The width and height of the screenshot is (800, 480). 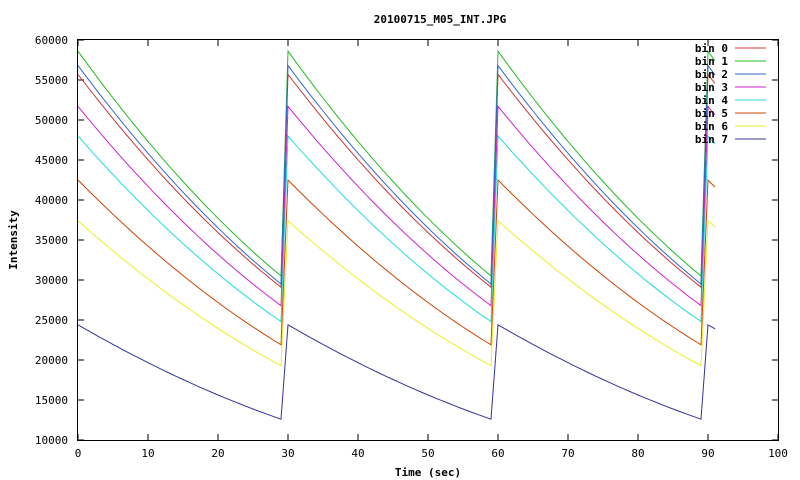 What do you see at coordinates (51, 360) in the screenshot?
I see `y-tick-label: 20000` at bounding box center [51, 360].